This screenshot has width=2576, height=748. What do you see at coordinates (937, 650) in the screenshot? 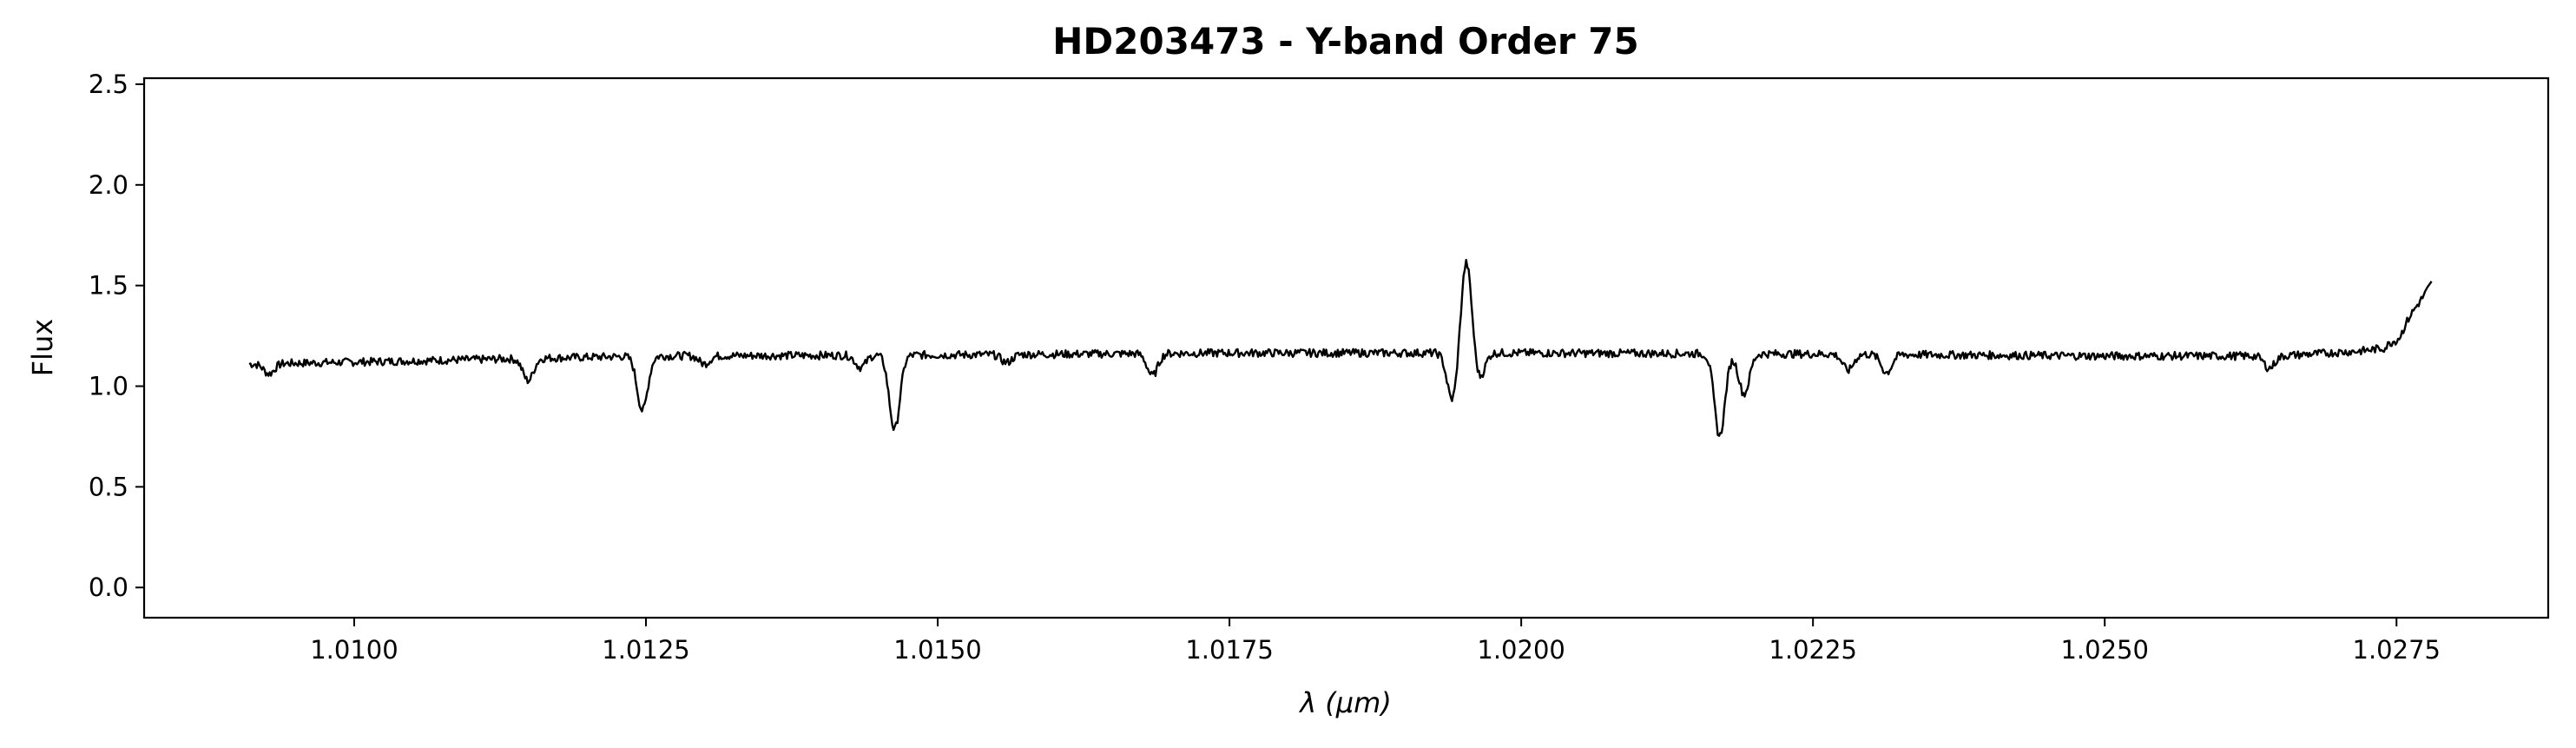
I see `x-tick-label: 1.0150` at bounding box center [937, 650].